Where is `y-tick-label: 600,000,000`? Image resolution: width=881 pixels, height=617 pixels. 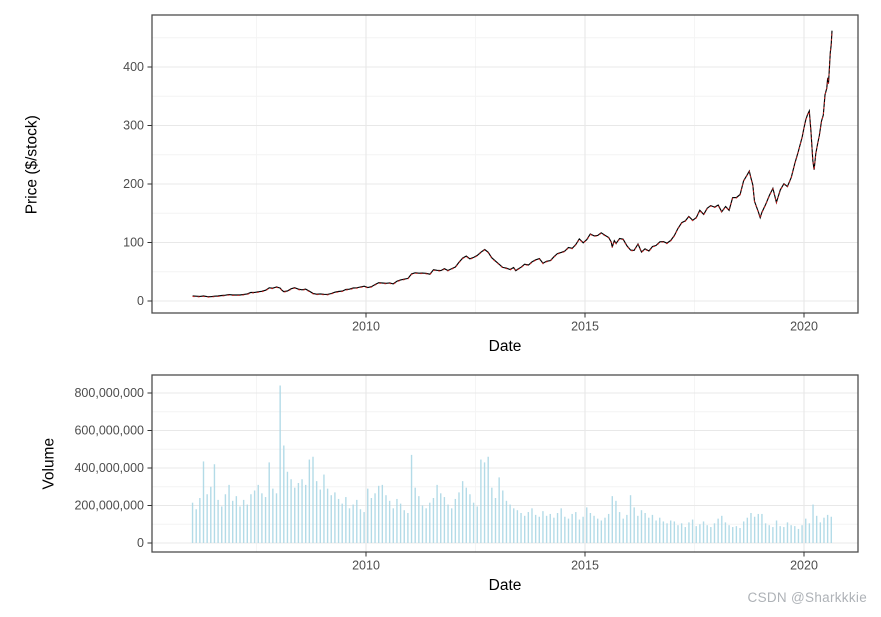
y-tick-label: 600,000,000 is located at coordinates (109, 431).